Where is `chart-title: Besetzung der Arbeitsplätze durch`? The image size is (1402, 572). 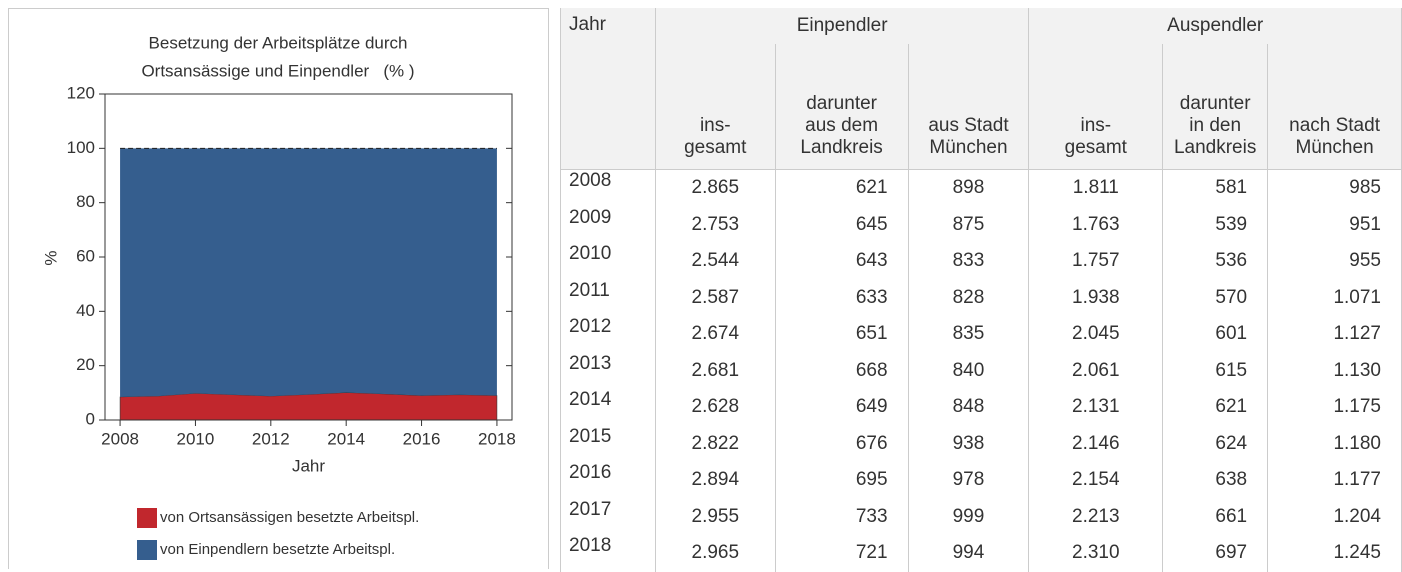 chart-title: Besetzung der Arbeitsplätze durch is located at coordinates (278, 42).